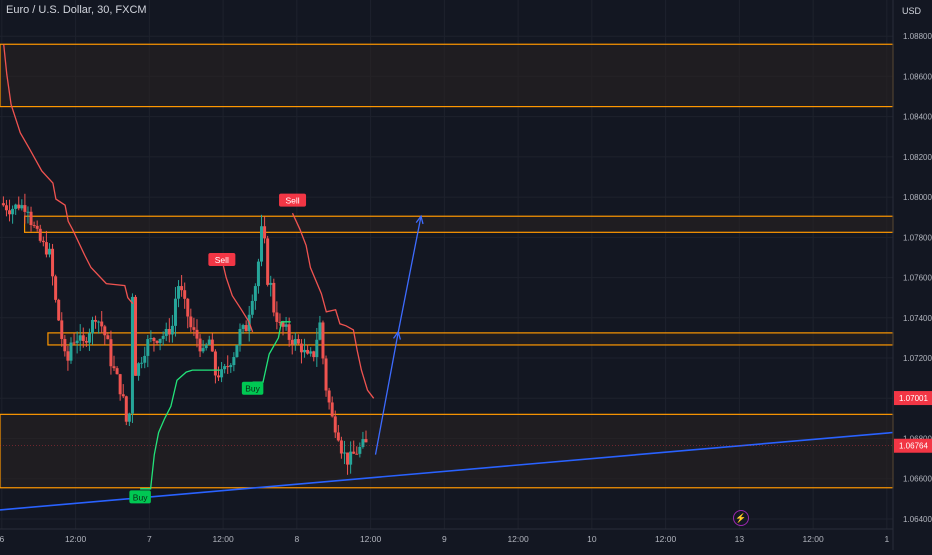 The height and width of the screenshot is (555, 932). Describe the element at coordinates (444, 539) in the screenshot. I see `x-tick-label: 9` at that location.